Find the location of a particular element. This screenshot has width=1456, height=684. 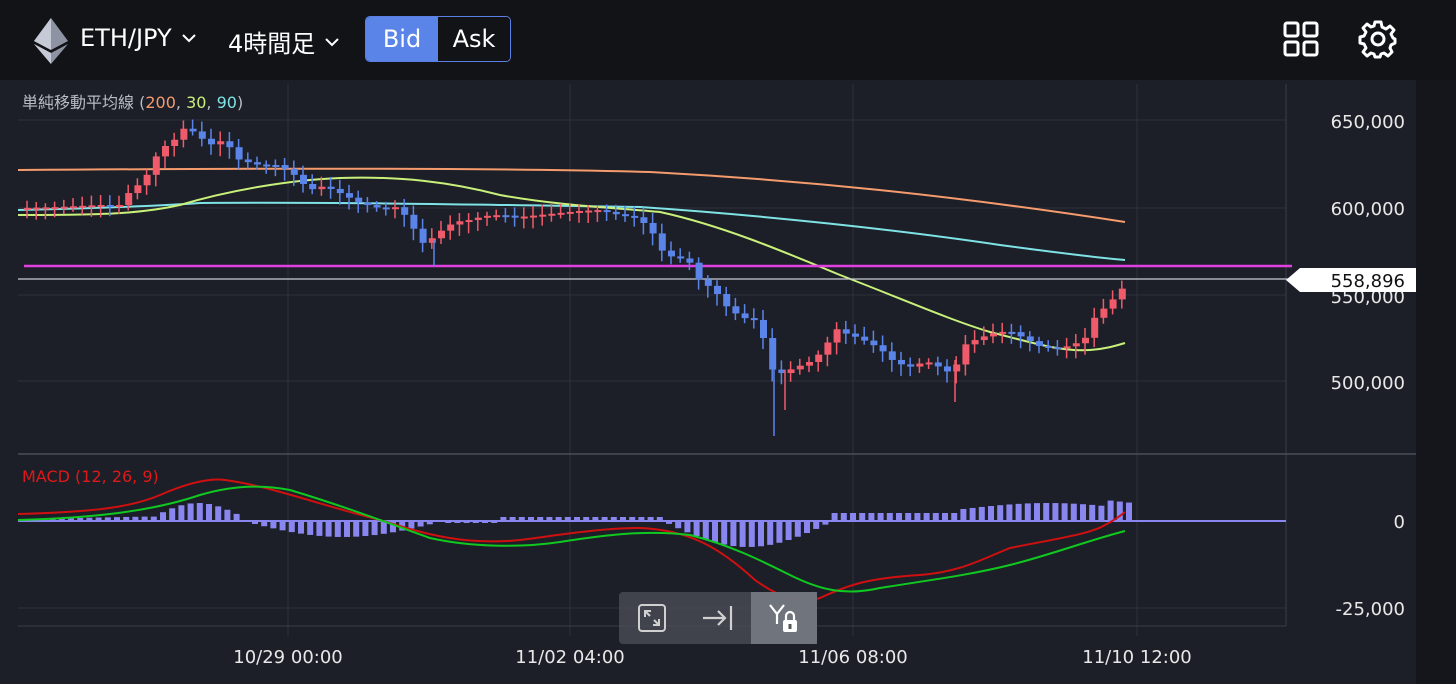

macd-legend: MACD (12, 26, 9) is located at coordinates (90, 476).